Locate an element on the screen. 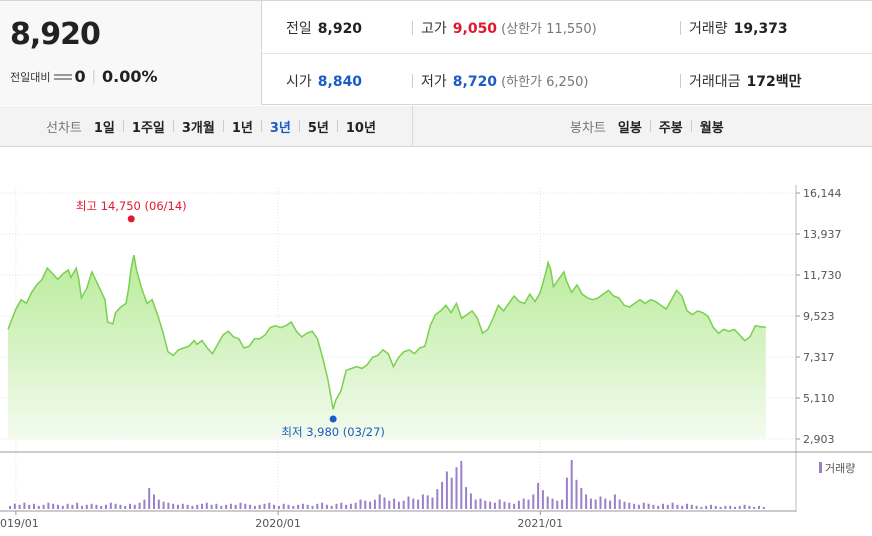  x-tick-label: 2019/01 is located at coordinates (19, 523).